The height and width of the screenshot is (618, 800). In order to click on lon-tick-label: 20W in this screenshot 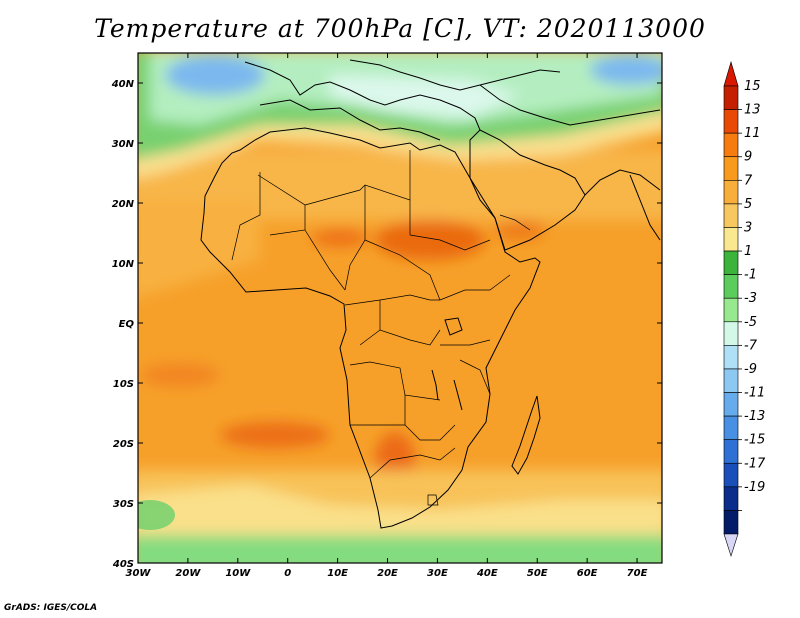, I will do `click(188, 573)`.